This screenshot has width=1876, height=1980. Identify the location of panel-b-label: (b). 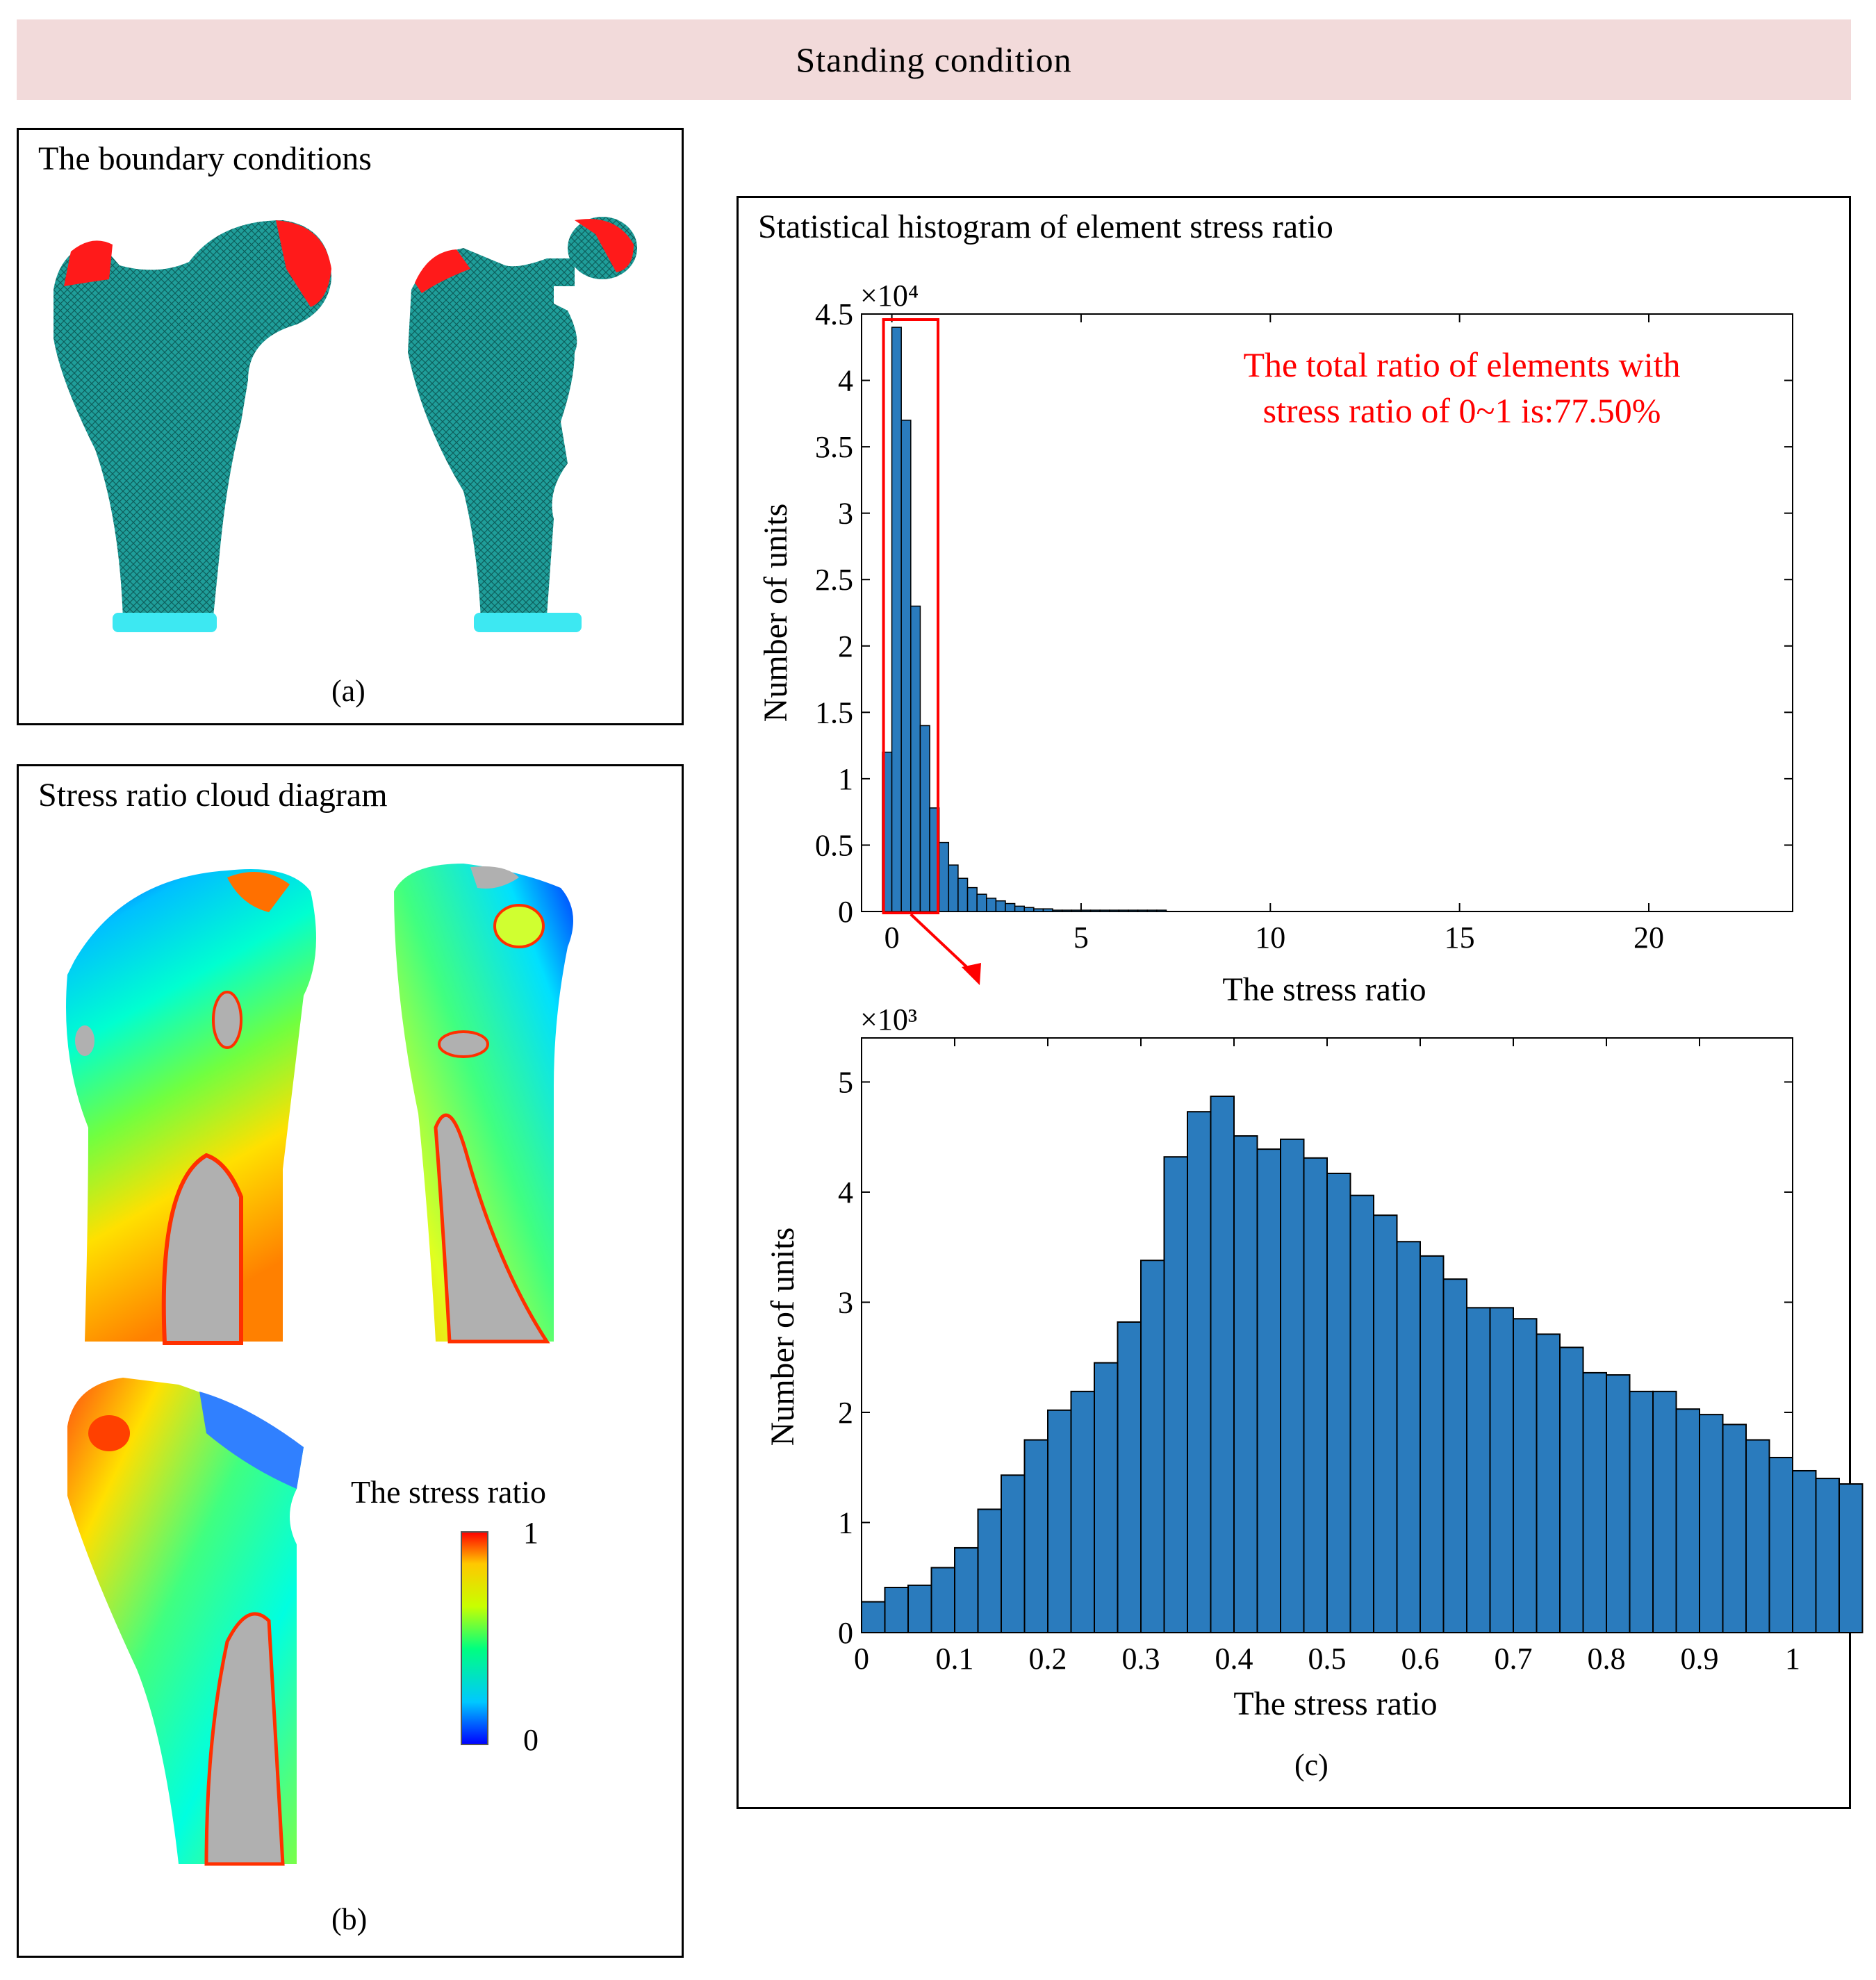
(349, 1919).